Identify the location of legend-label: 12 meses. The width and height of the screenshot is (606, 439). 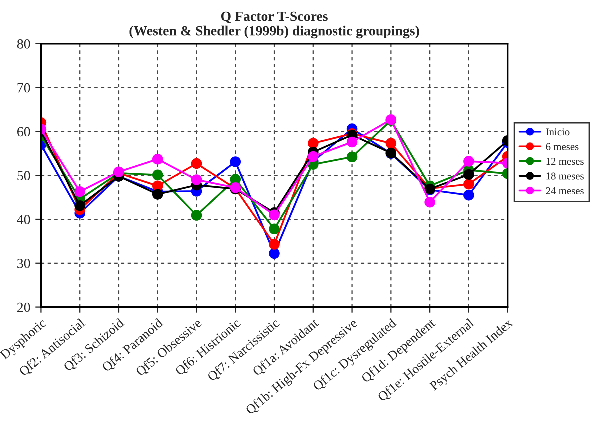
(565, 162).